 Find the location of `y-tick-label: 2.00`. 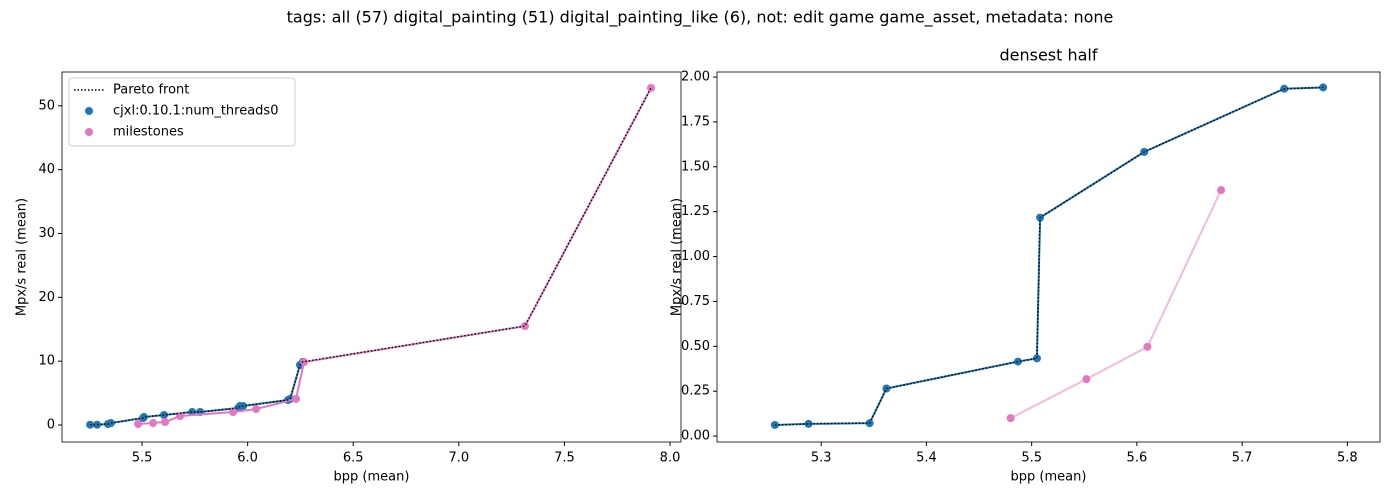

y-tick-label: 2.00 is located at coordinates (695, 77).